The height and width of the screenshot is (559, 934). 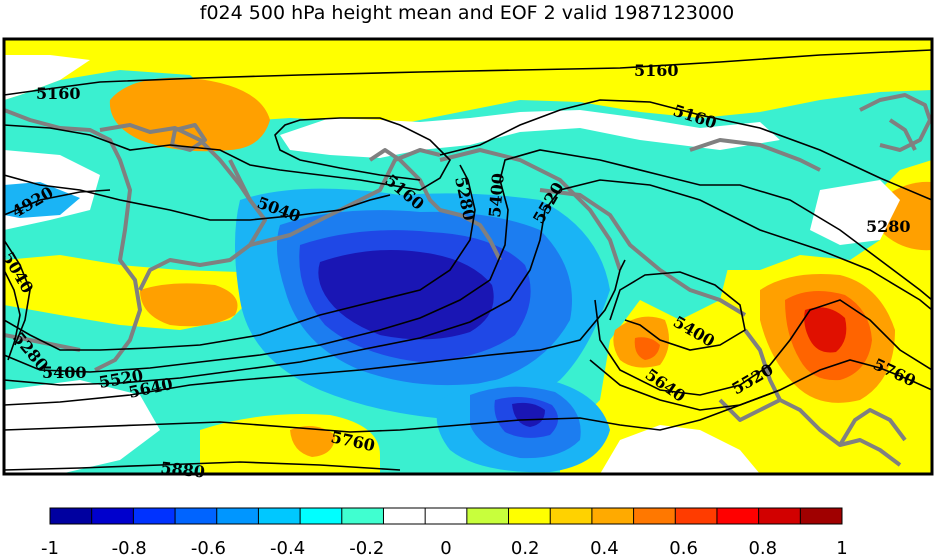 I want to click on eof-positive-south-band, so click(x=290, y=444).